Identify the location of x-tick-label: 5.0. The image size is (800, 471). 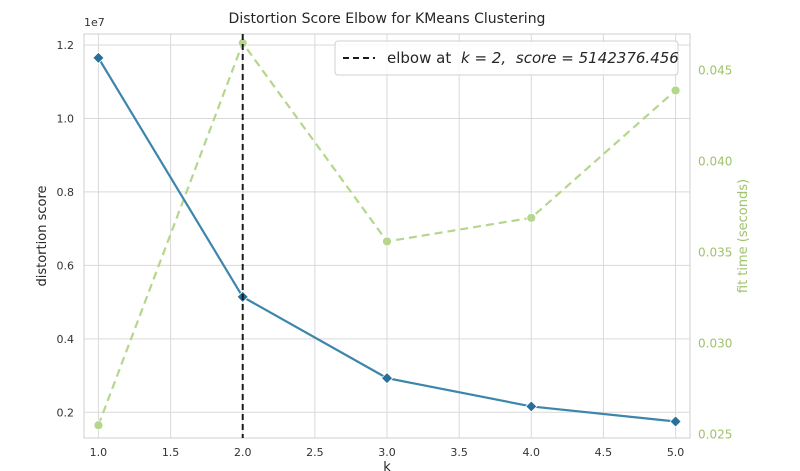
(676, 452).